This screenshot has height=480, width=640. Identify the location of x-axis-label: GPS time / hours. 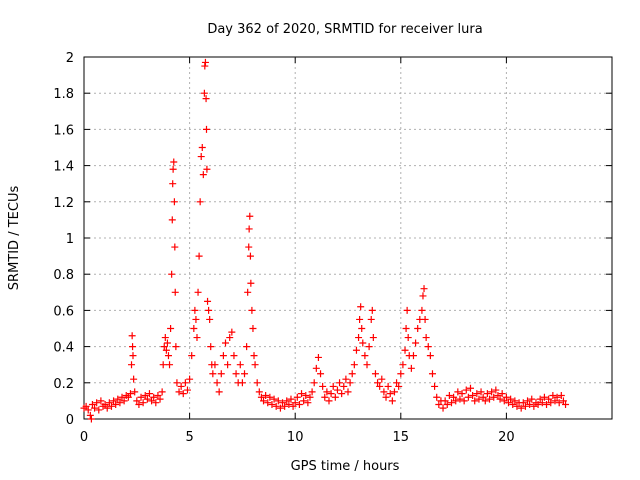
(345, 466).